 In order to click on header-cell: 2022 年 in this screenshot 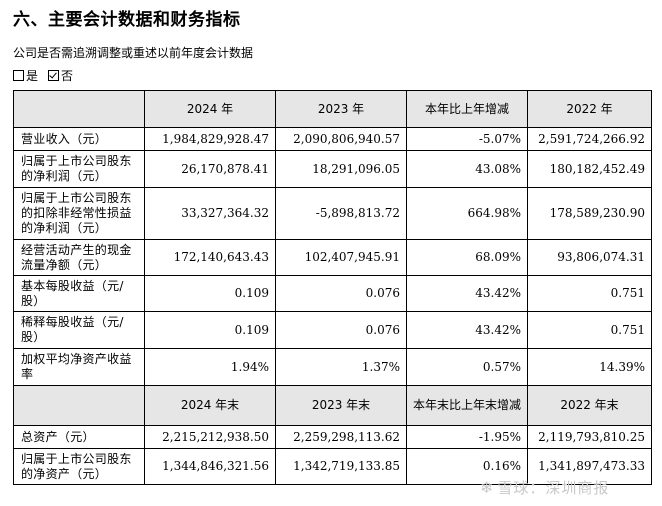, I will do `click(589, 109)`.